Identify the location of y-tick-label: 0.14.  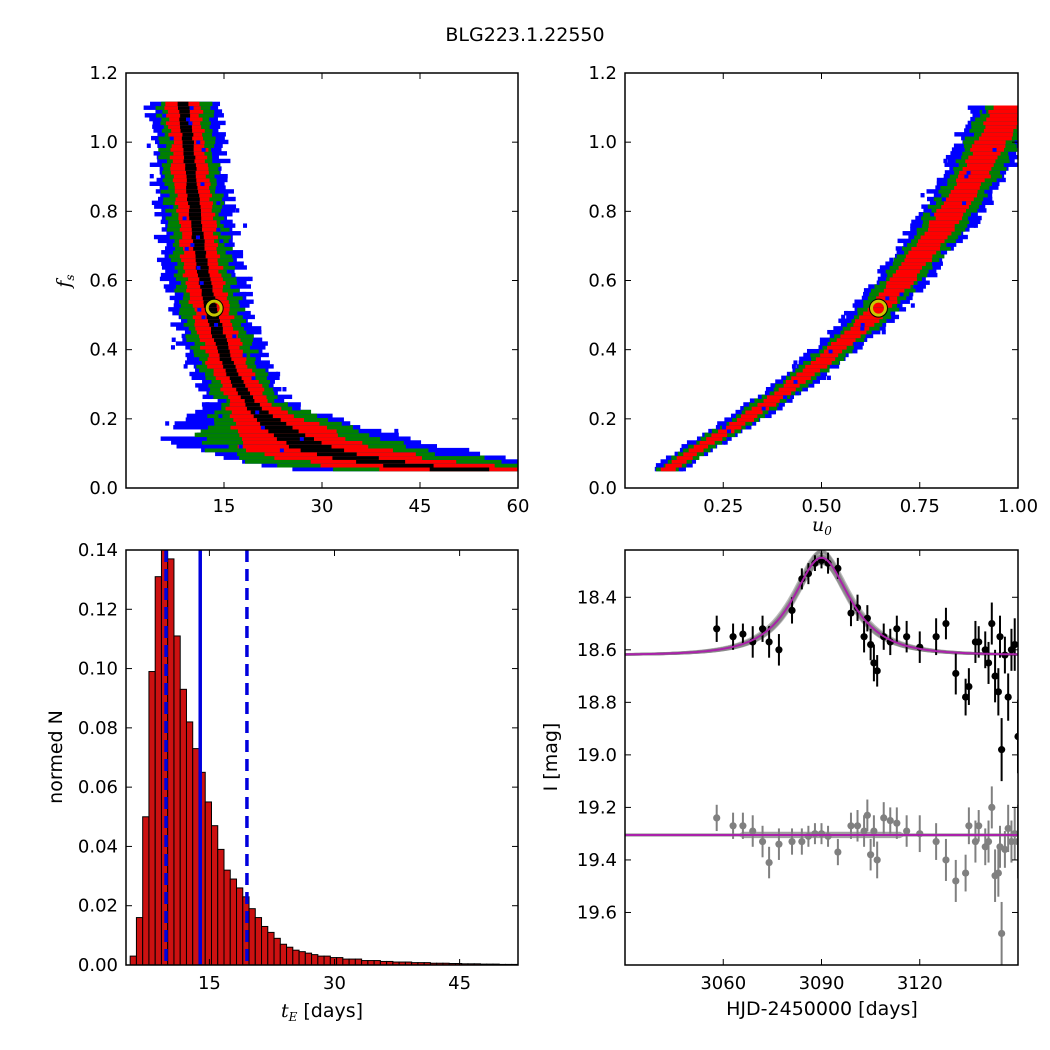
(98, 550).